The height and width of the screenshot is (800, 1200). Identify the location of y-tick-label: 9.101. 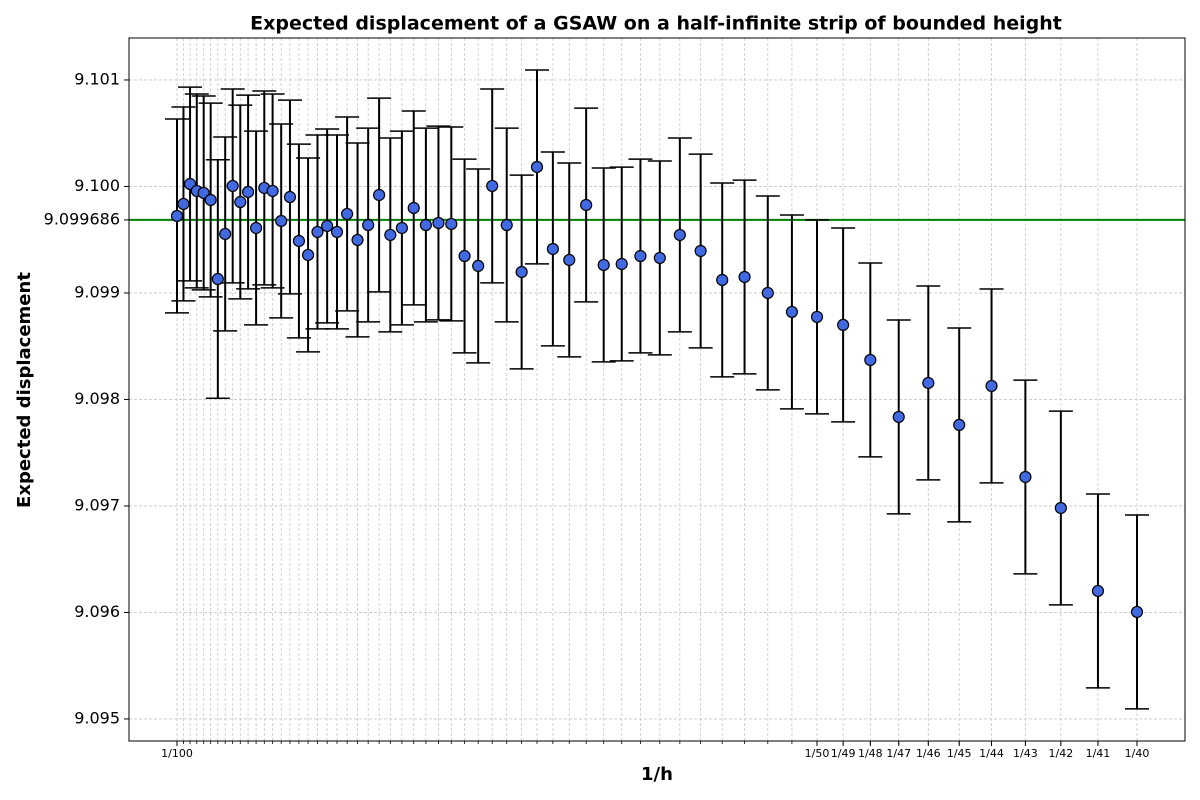
(97, 78).